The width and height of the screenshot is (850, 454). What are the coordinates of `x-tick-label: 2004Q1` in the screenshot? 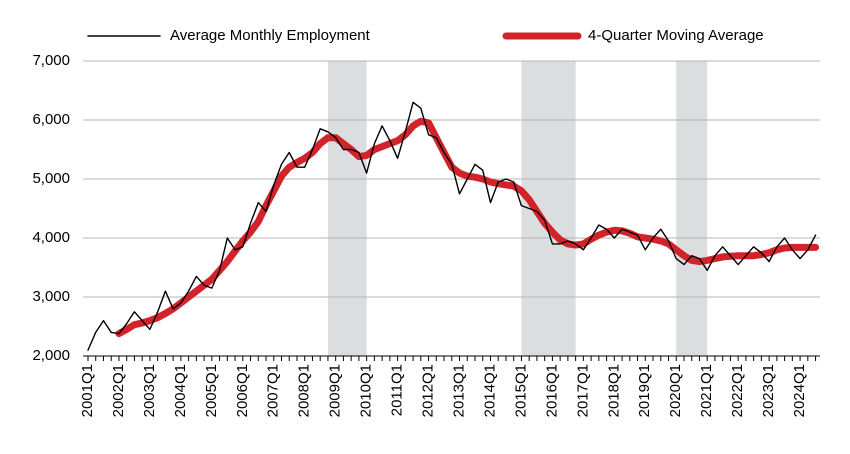 It's located at (180, 390).